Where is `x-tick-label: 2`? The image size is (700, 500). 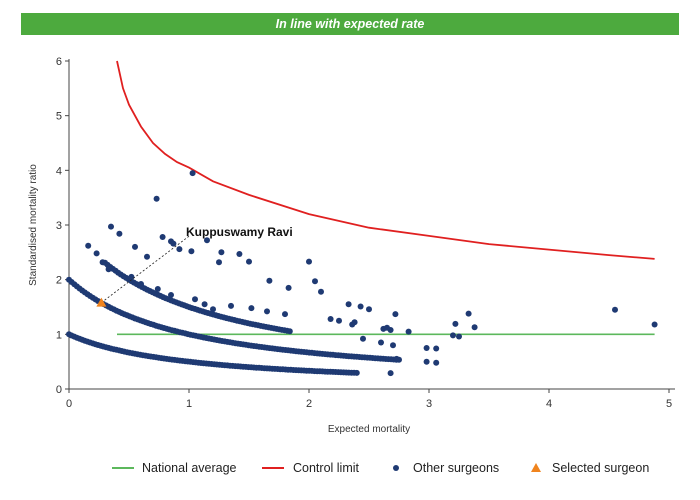
x-tick-label: 2 is located at coordinates (309, 404).